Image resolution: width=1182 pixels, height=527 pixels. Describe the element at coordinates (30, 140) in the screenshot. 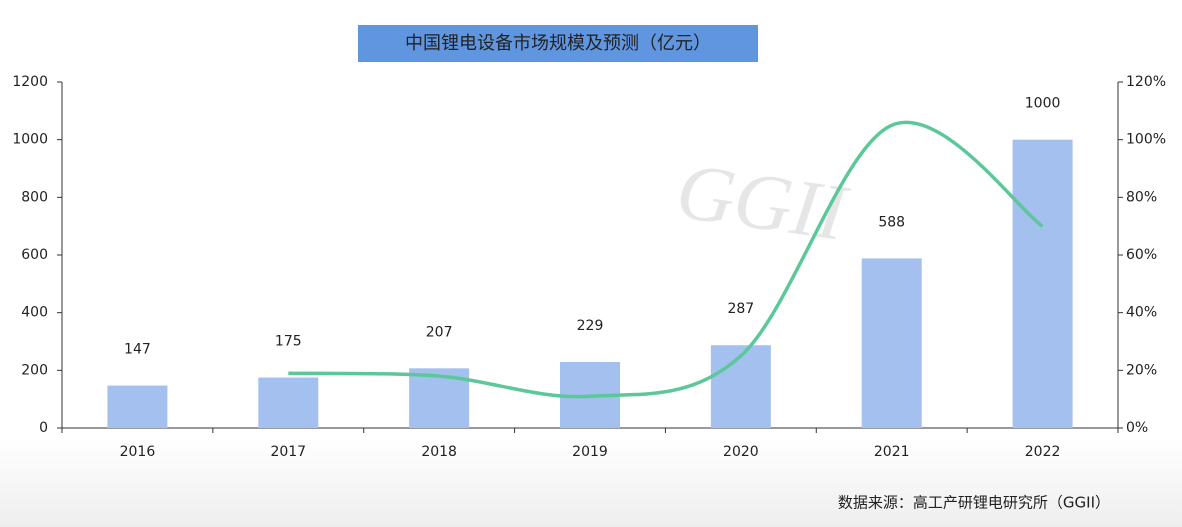

I see `y-tick-label: 1000` at that location.